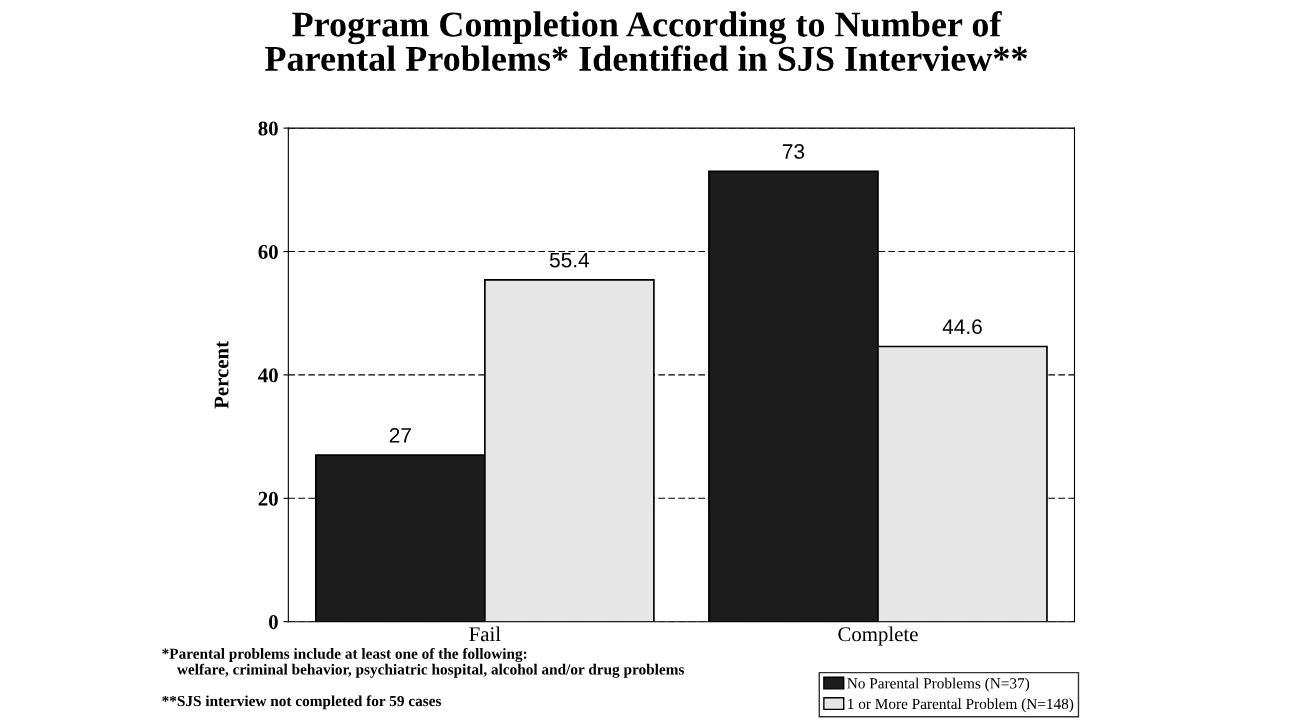 The height and width of the screenshot is (728, 1293). I want to click on data-label: 27, so click(400, 435).